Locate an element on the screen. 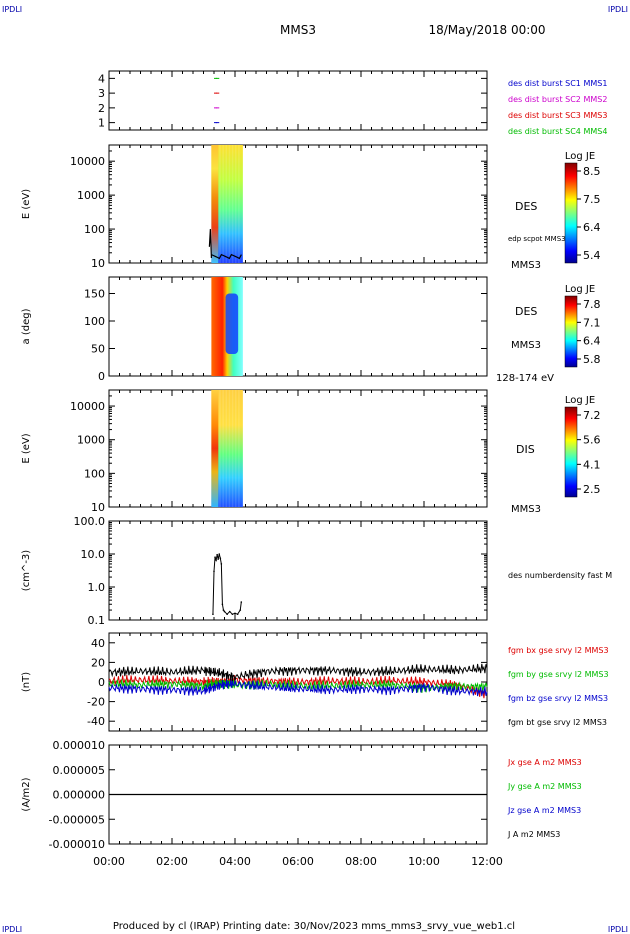 This screenshot has width=630, height=934. corner-label-tr: IPDLI is located at coordinates (618, 9).